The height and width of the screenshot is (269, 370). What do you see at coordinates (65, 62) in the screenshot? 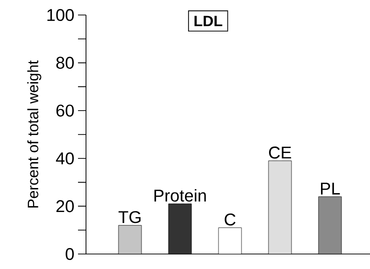
I see `y-tick-label: 80` at bounding box center [65, 62].